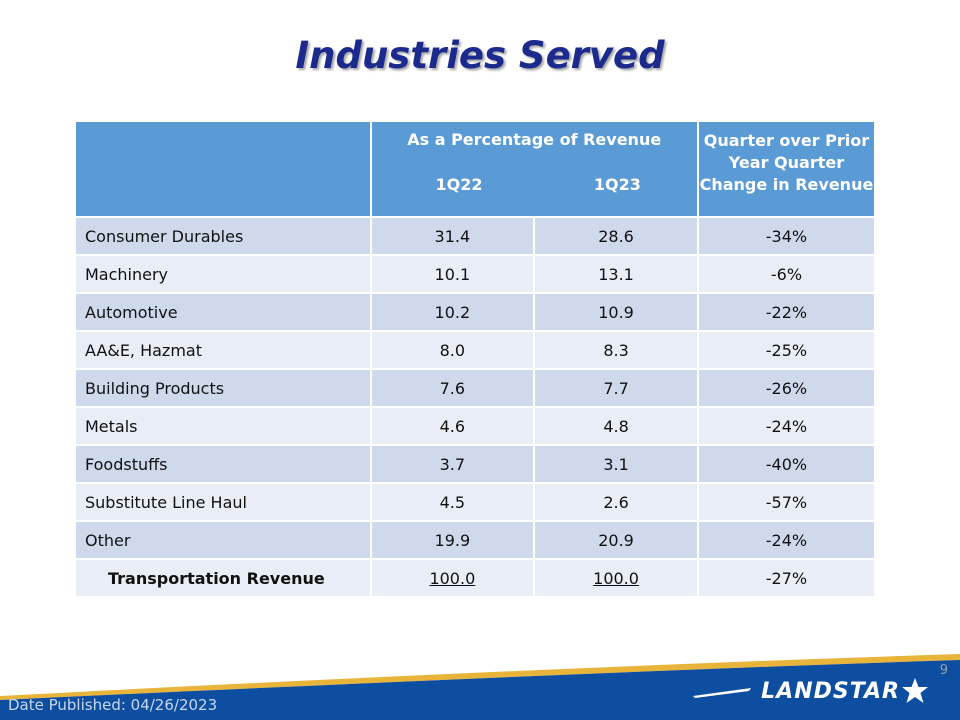  What do you see at coordinates (943, 670) in the screenshot?
I see `page-number: 9` at bounding box center [943, 670].